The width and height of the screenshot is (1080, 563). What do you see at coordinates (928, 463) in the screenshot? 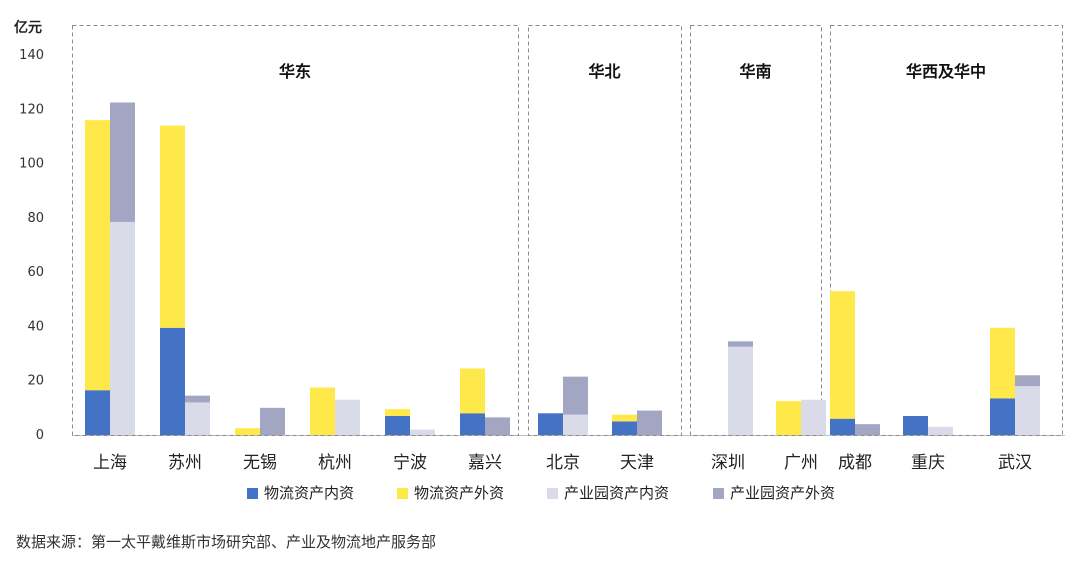
I see `category-label: 重庆` at bounding box center [928, 463].